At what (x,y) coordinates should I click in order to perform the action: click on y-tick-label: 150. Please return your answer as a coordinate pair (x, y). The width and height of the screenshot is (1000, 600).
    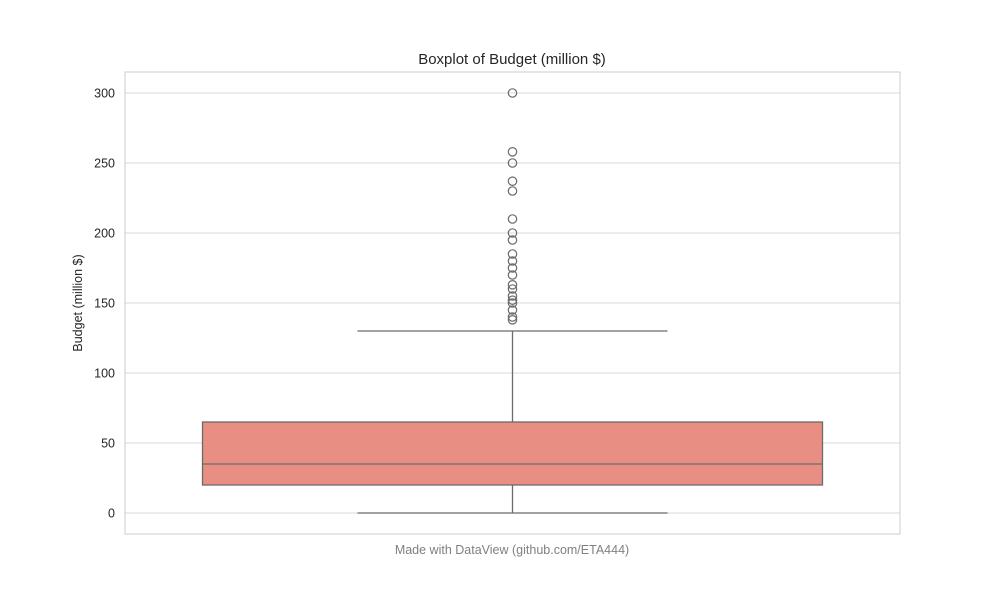
    Looking at the image, I should click on (104, 304).